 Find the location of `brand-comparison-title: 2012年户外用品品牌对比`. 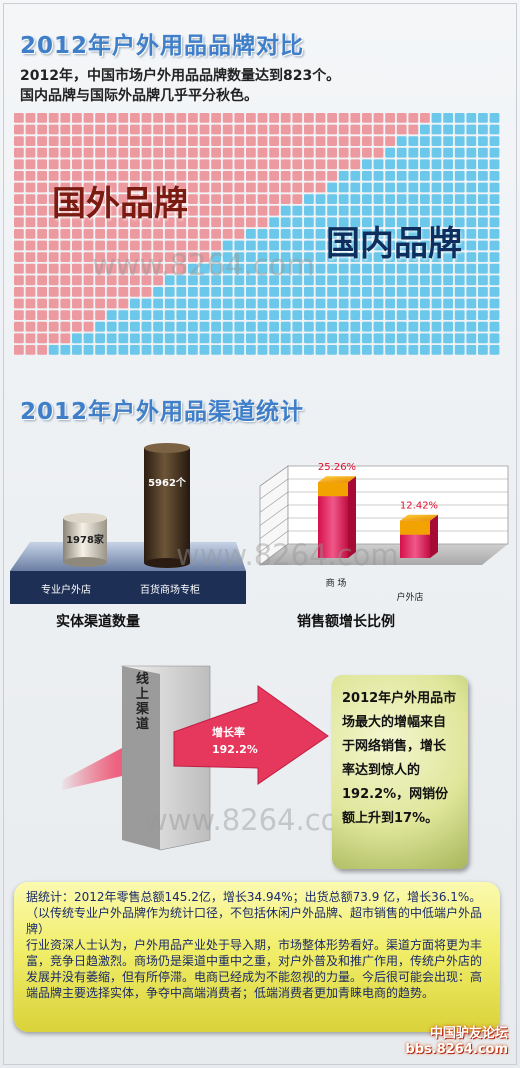

brand-comparison-title: 2012年户外用品品牌对比 is located at coordinates (162, 46).